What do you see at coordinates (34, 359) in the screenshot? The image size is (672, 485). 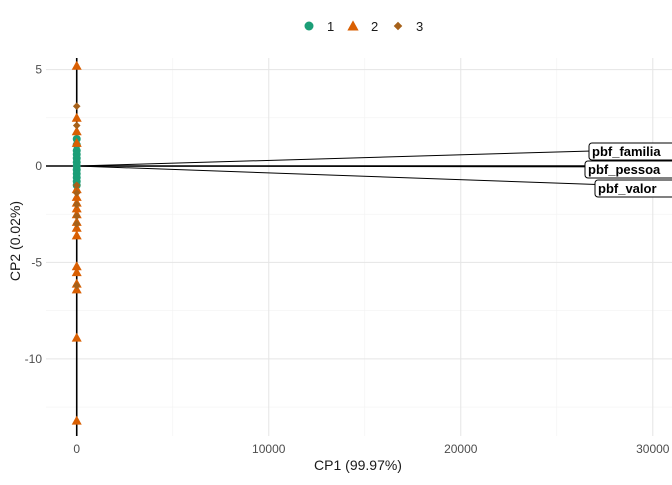 I see `y-tick-label: -10` at bounding box center [34, 359].